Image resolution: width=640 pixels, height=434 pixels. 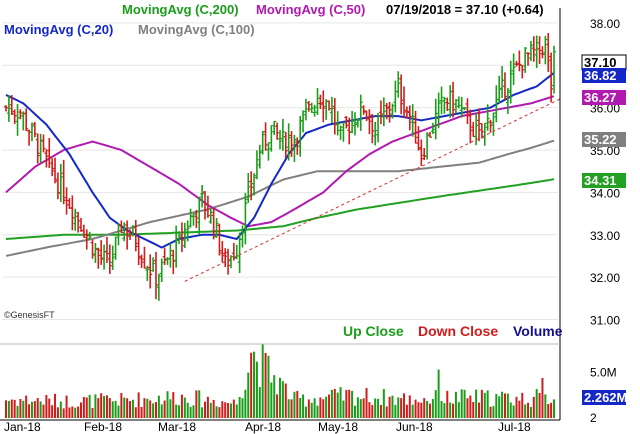 What do you see at coordinates (465, 9) in the screenshot?
I see `quote-title: 07/19/2018 = 37.10 (+0.64)` at bounding box center [465, 9].